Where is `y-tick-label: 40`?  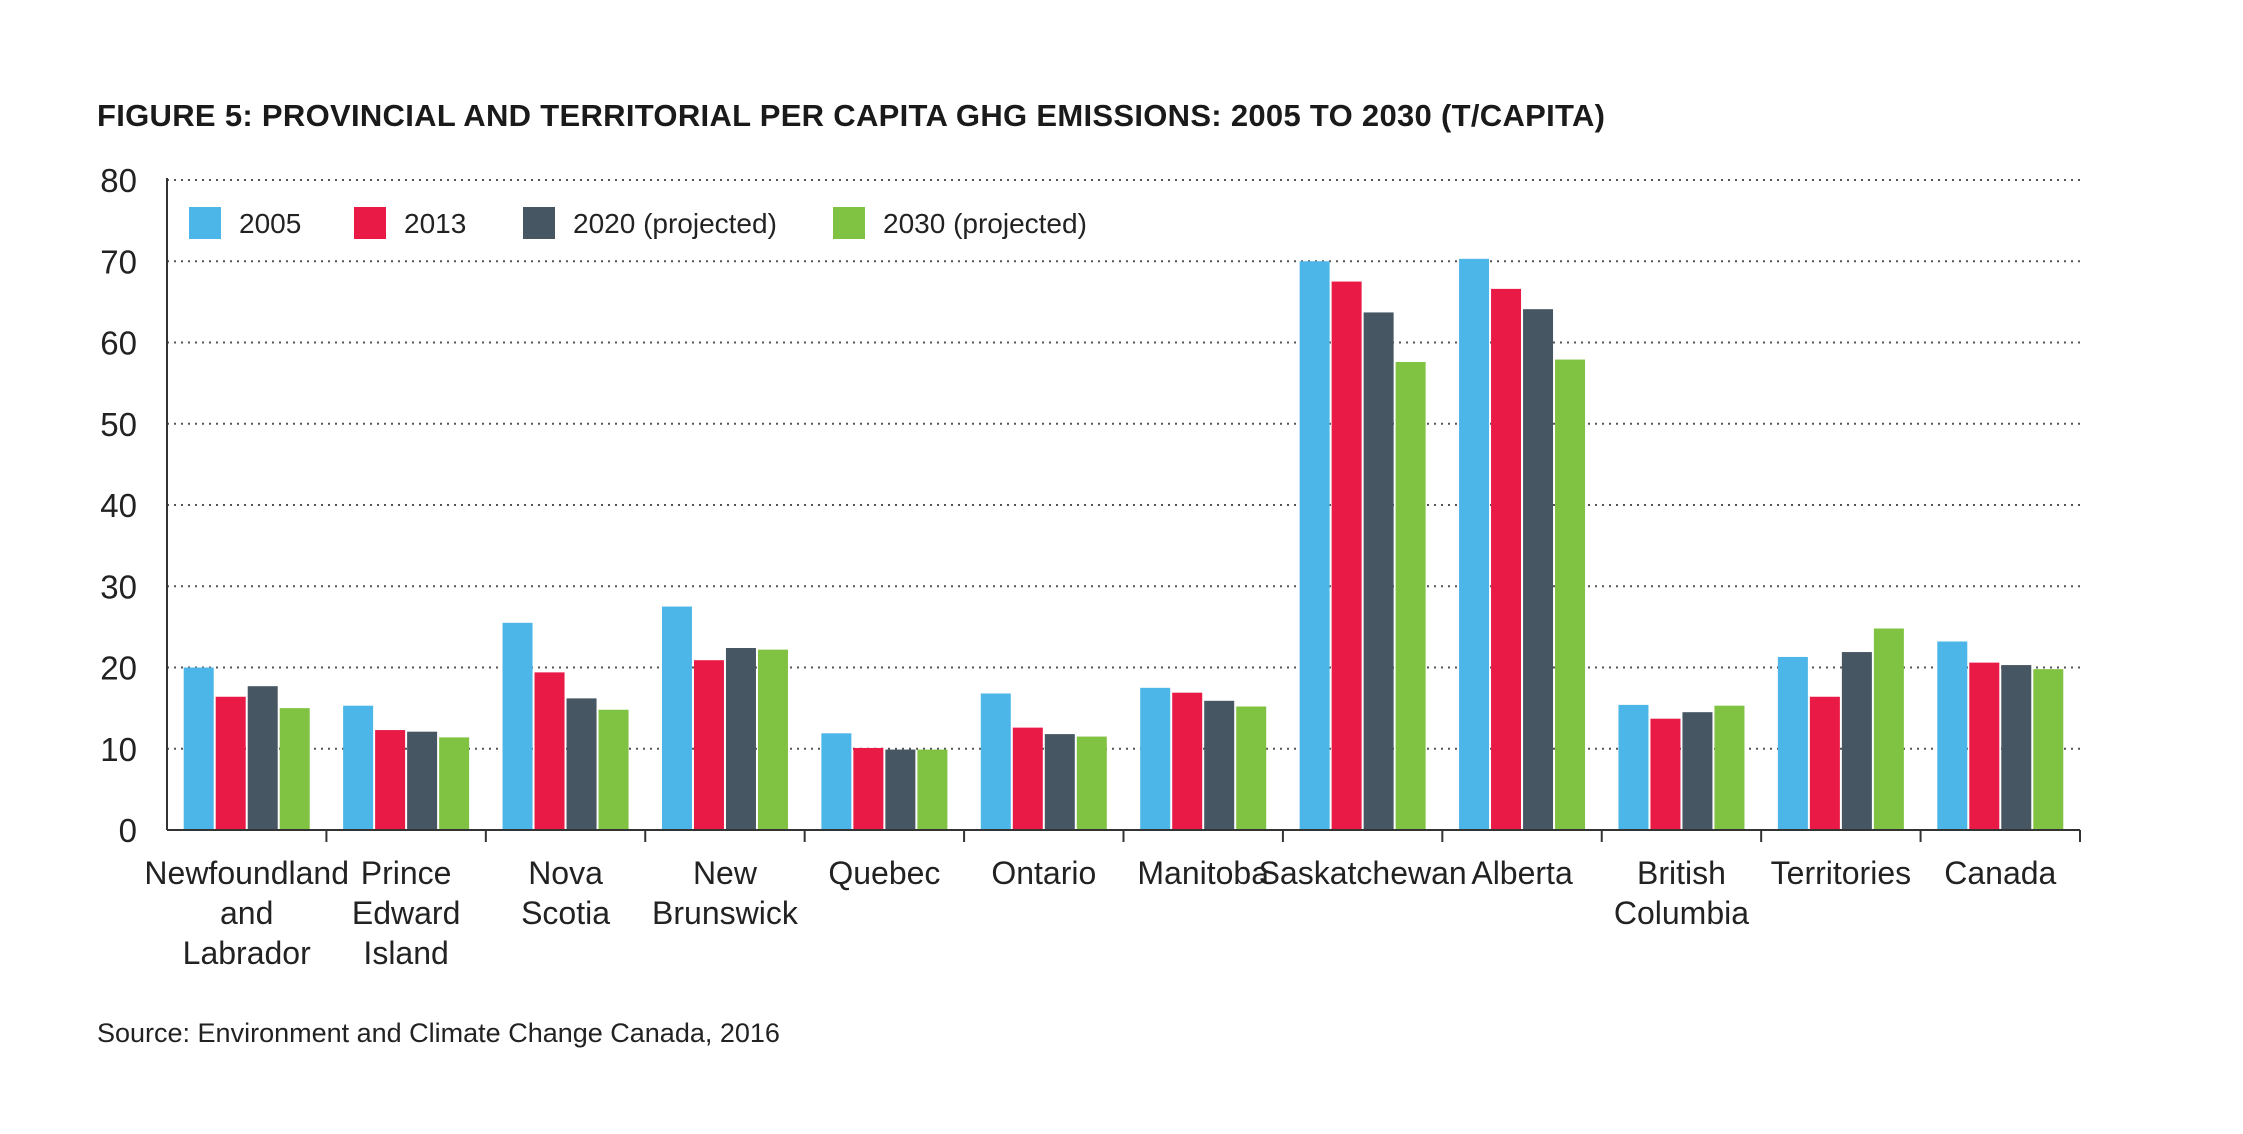 y-tick-label: 40 is located at coordinates (118, 505).